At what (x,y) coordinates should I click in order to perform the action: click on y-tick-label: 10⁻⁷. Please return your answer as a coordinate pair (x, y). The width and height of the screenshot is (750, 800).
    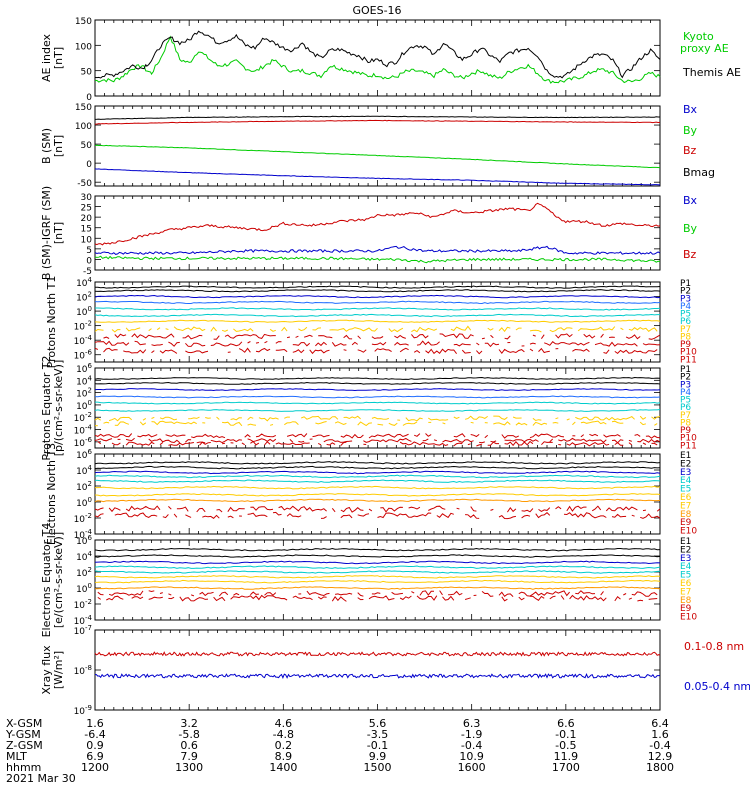
    Looking at the image, I should click on (83, 630).